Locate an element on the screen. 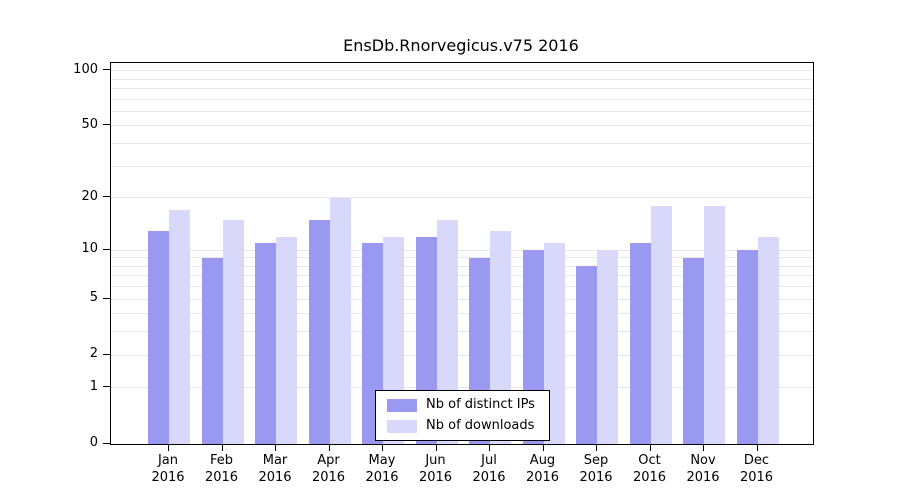 This screenshot has height=500, width=900. x-axis-label: Sep 2016 is located at coordinates (596, 469).